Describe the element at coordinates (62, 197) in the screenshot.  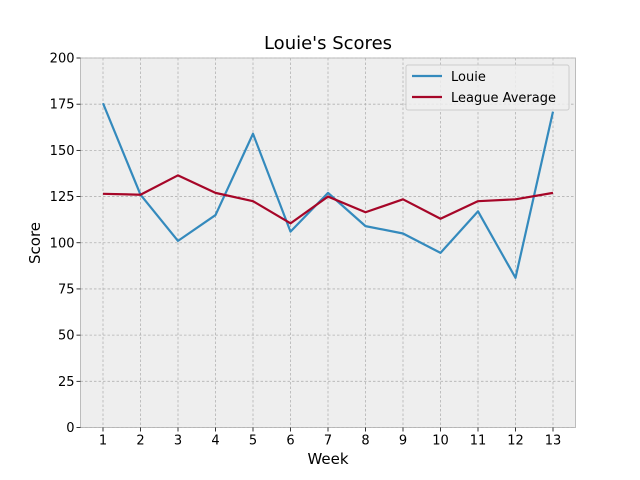
I see `y-tick-label: 125` at that location.